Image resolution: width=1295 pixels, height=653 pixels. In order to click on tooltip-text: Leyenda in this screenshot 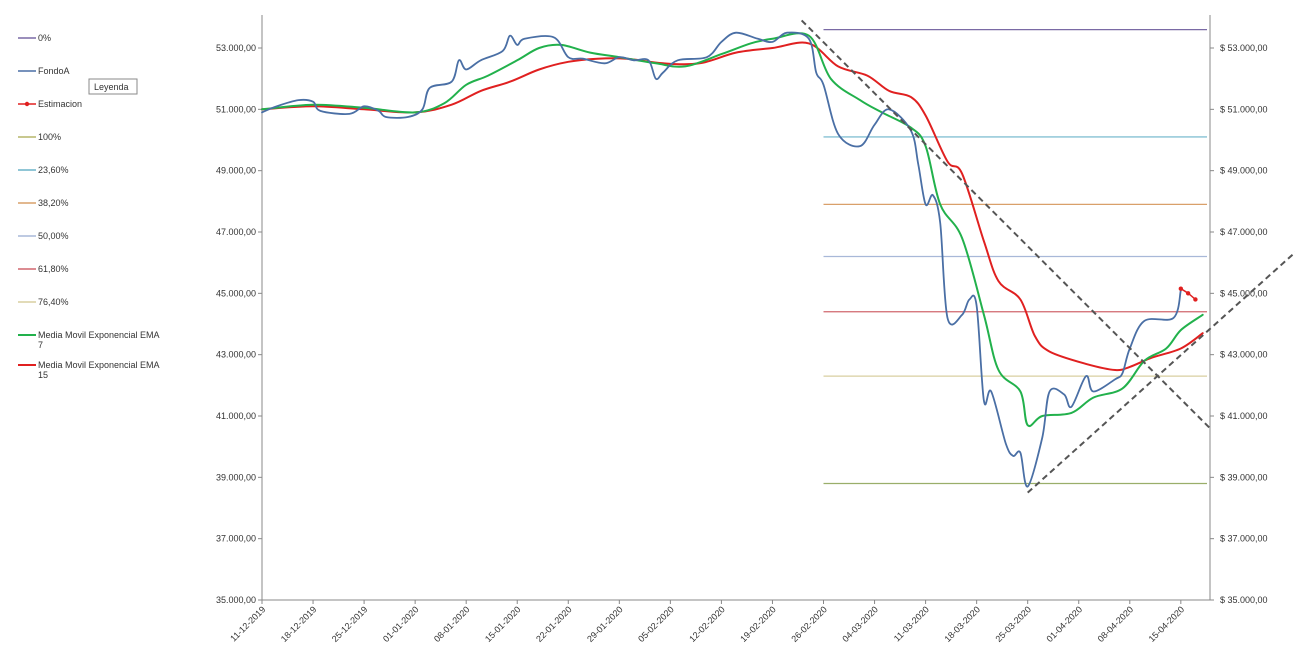, I will do `click(111, 87)`.